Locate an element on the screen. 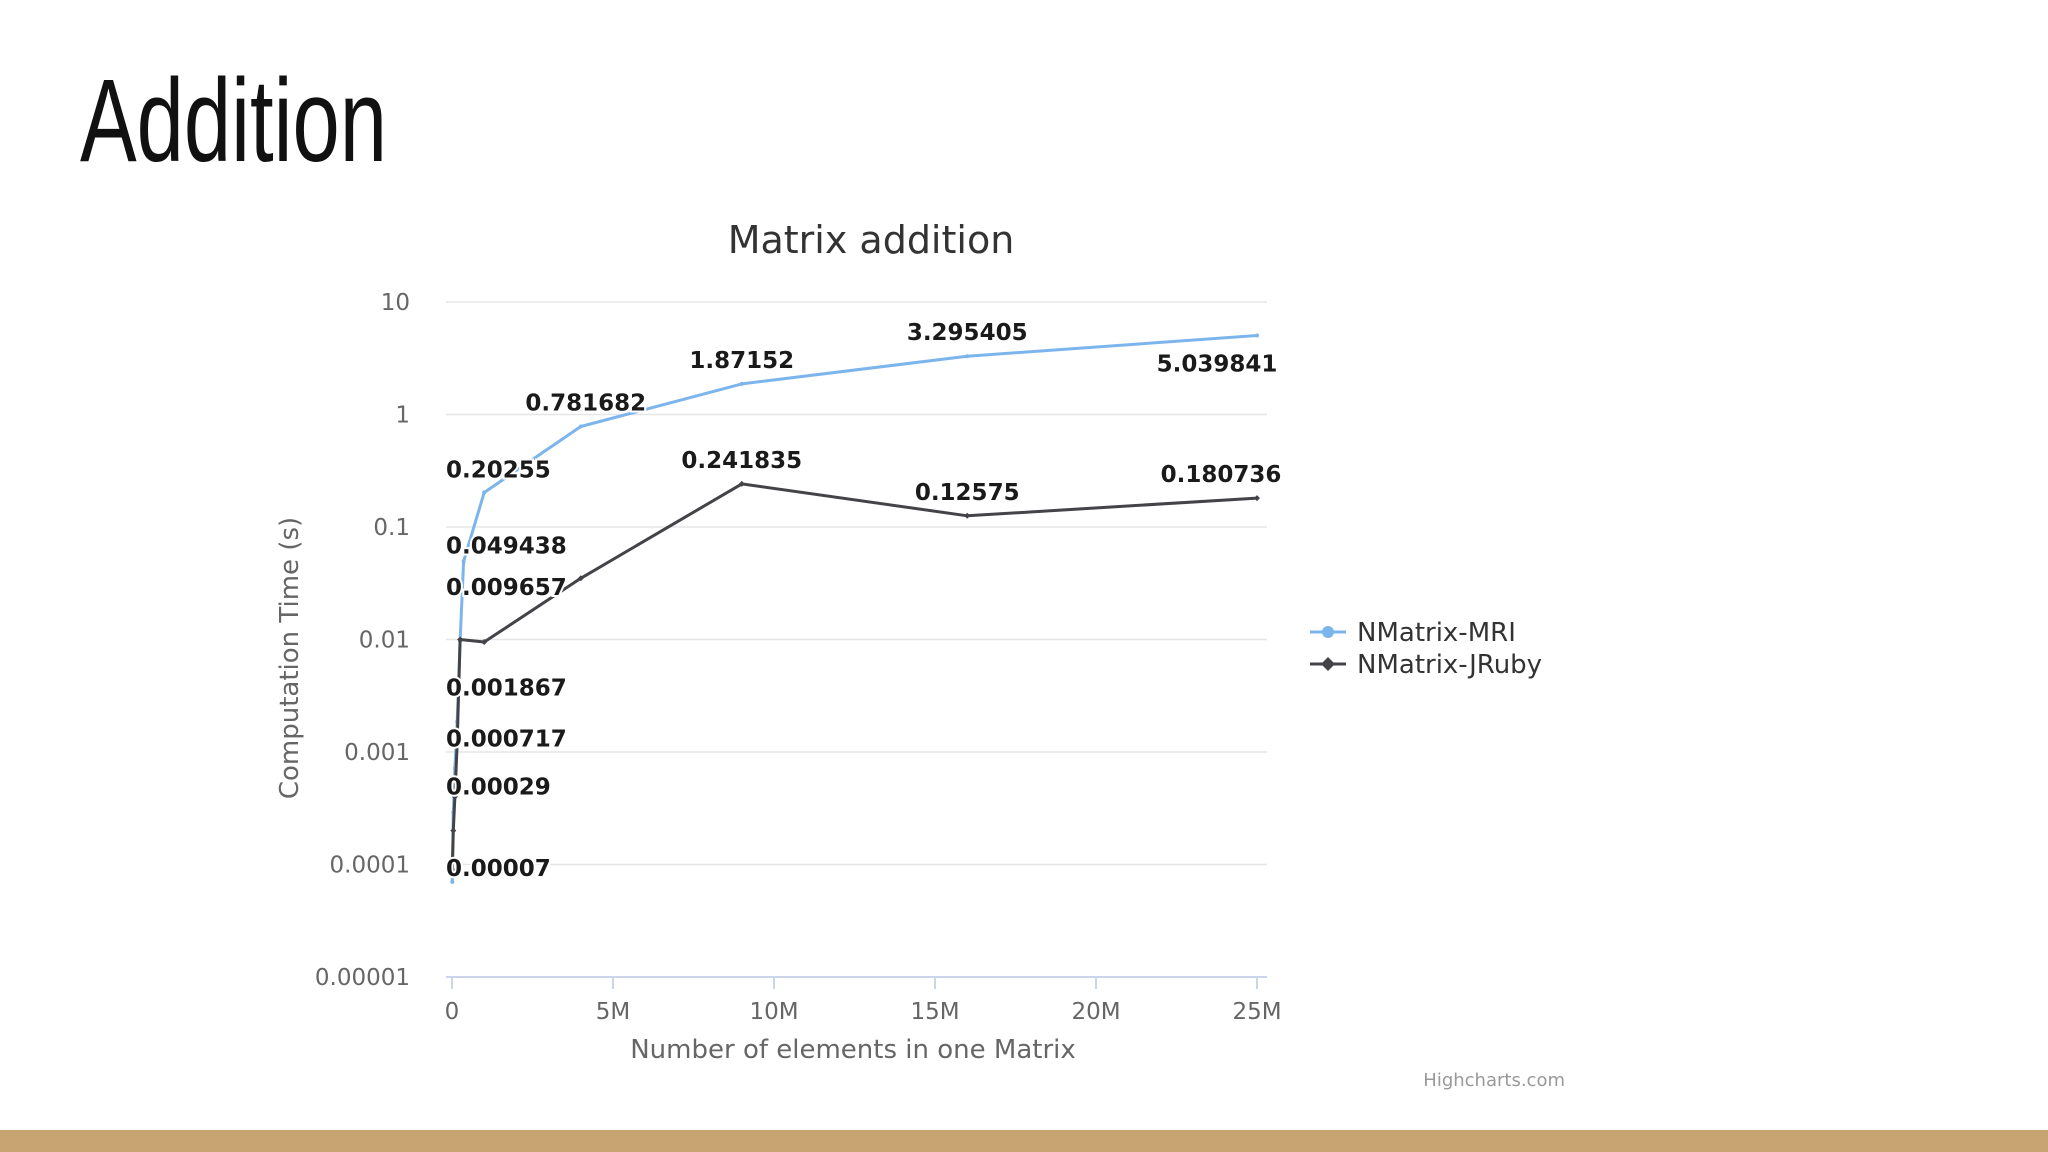 The width and height of the screenshot is (2048, 1152). data-label: 0.009657 is located at coordinates (506, 588).